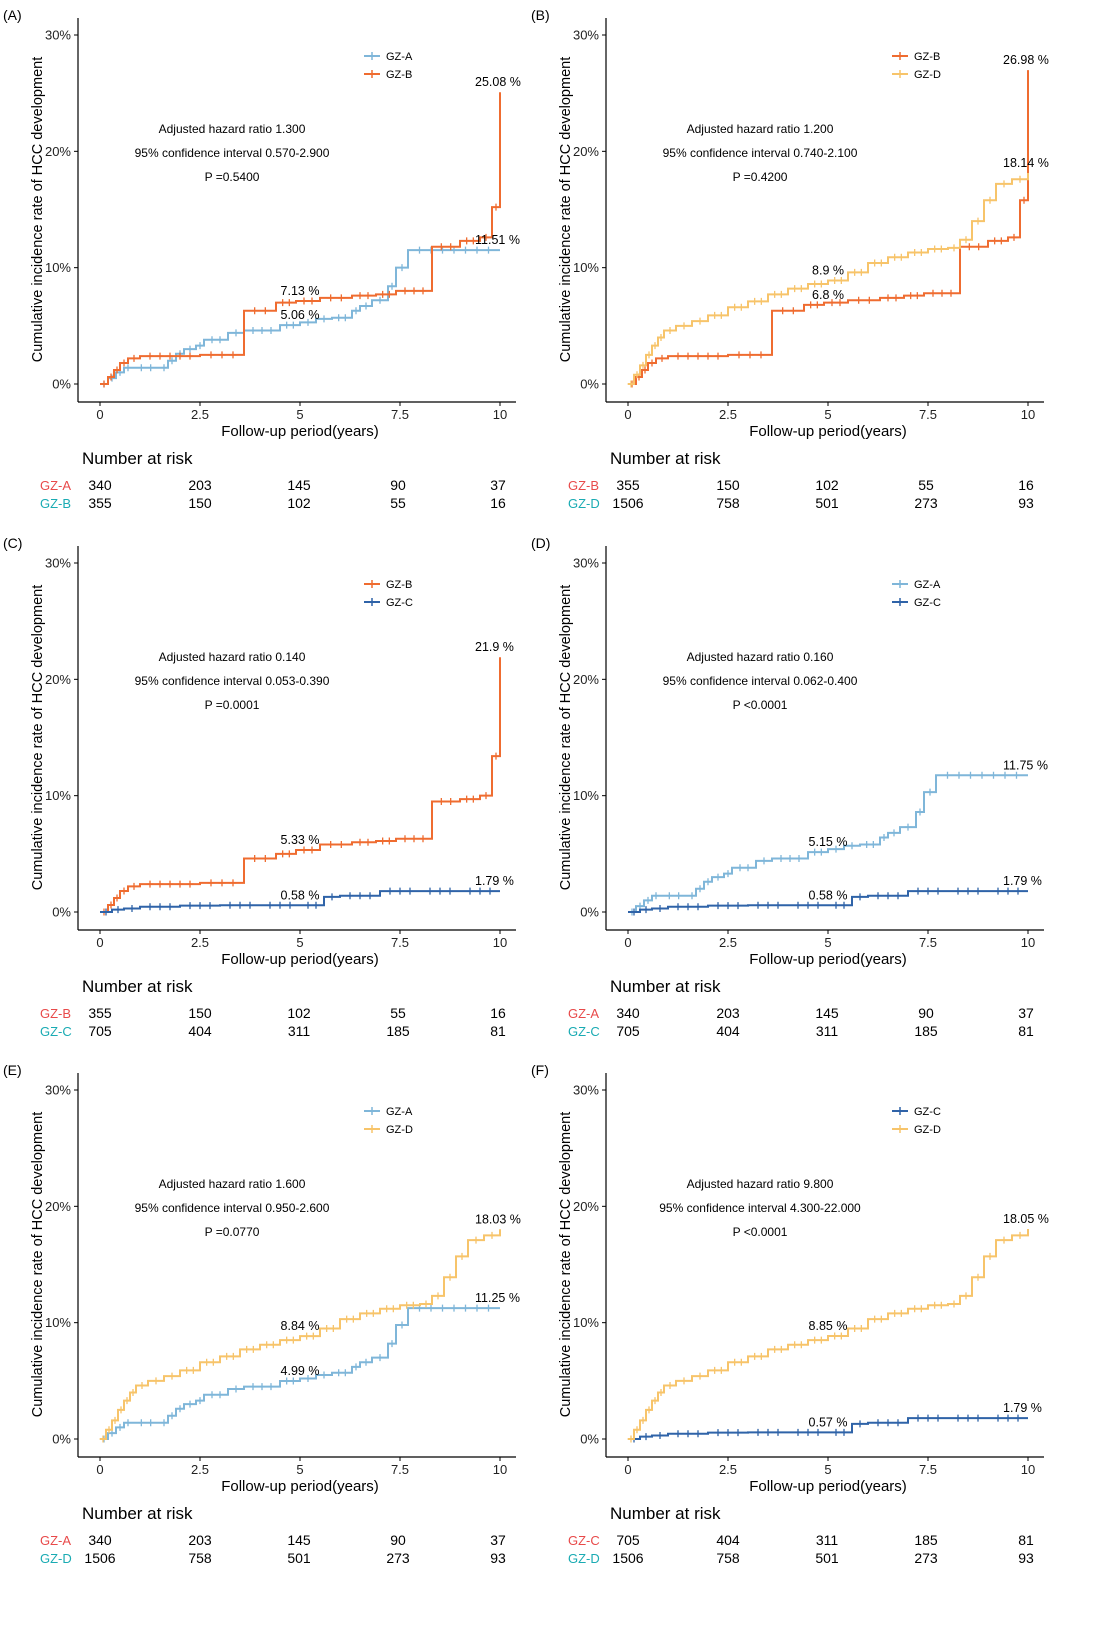 Image resolution: width=1097 pixels, height=1637 pixels. I want to click on y-tick-label: 30%, so click(58, 35).